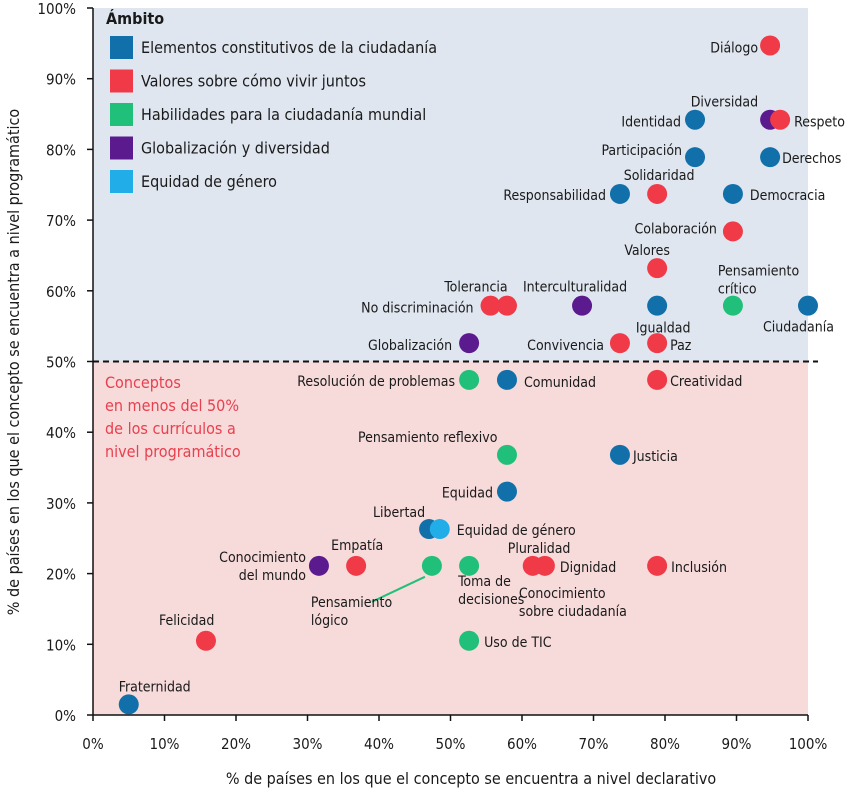 Image resolution: width=848 pixels, height=792 pixels. Describe the element at coordinates (490, 305) in the screenshot. I see `point-no-discriminacion` at that location.